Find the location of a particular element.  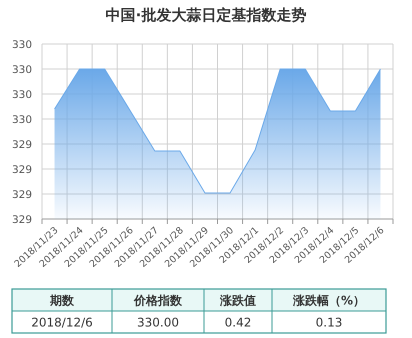

text: 0.13 is located at coordinates (329, 323).